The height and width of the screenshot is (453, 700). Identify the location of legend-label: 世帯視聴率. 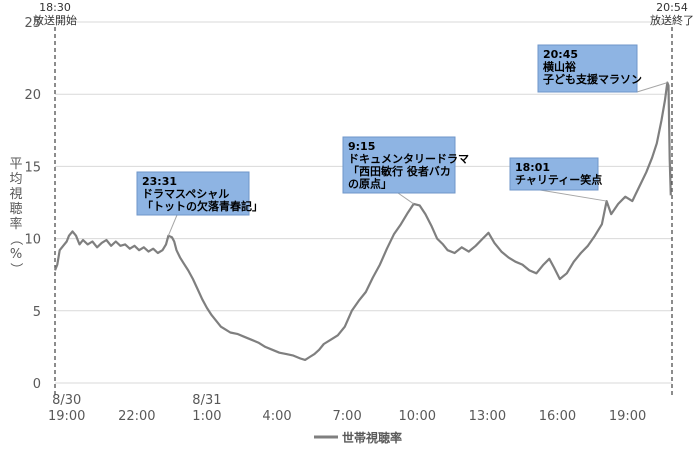
(372, 437).